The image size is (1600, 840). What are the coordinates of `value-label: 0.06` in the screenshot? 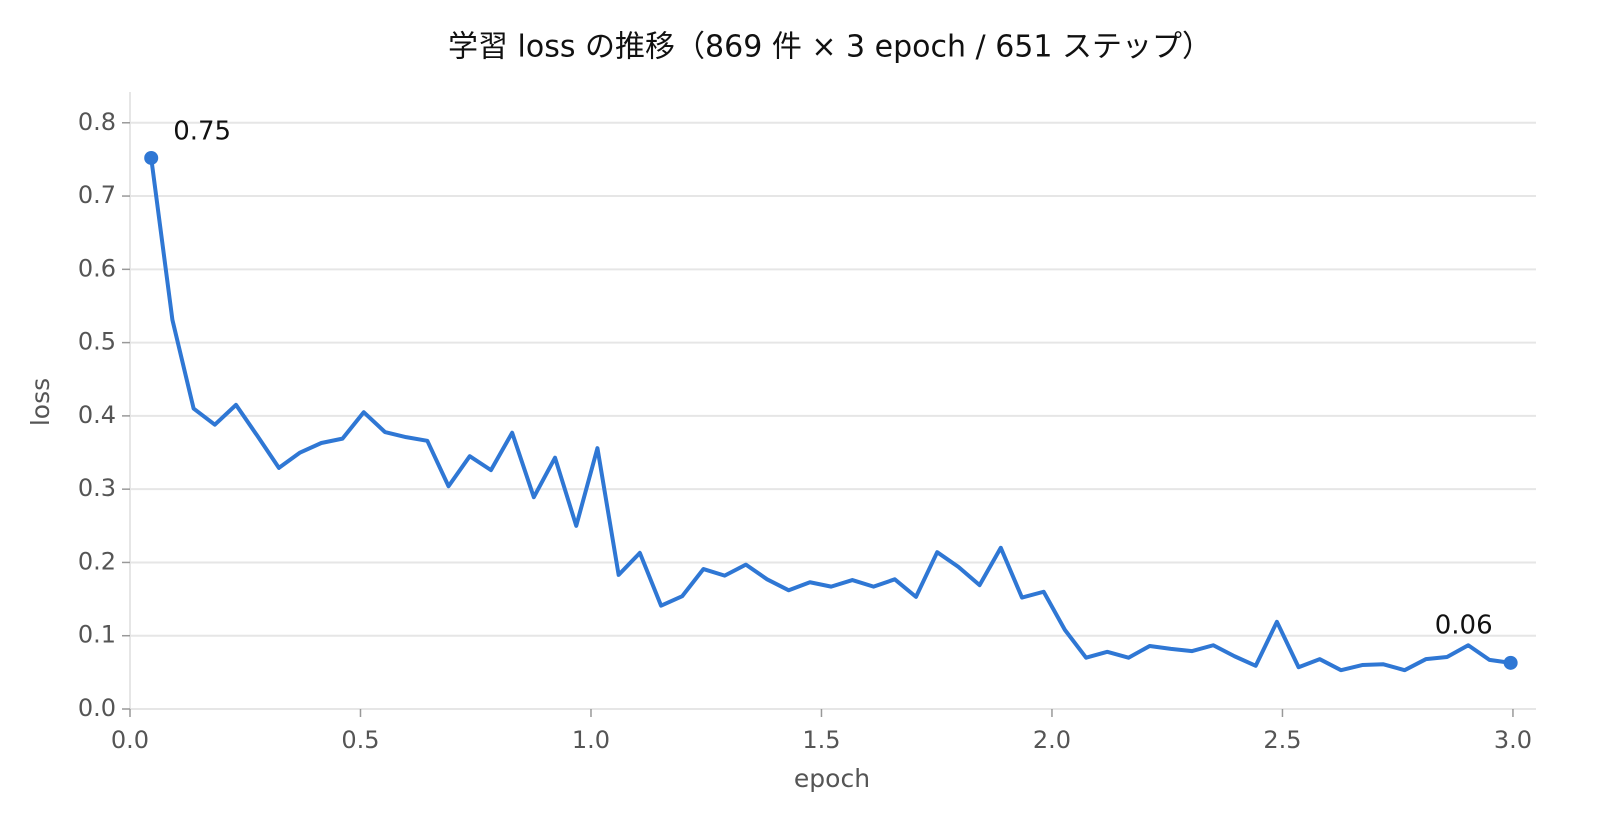 It's located at (1464, 625).